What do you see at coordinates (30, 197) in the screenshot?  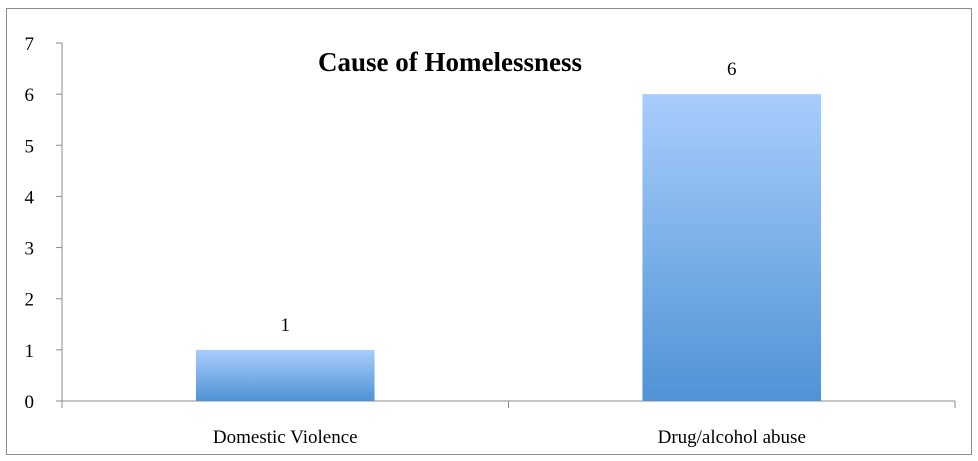 I see `y-tick-label: 4` at bounding box center [30, 197].